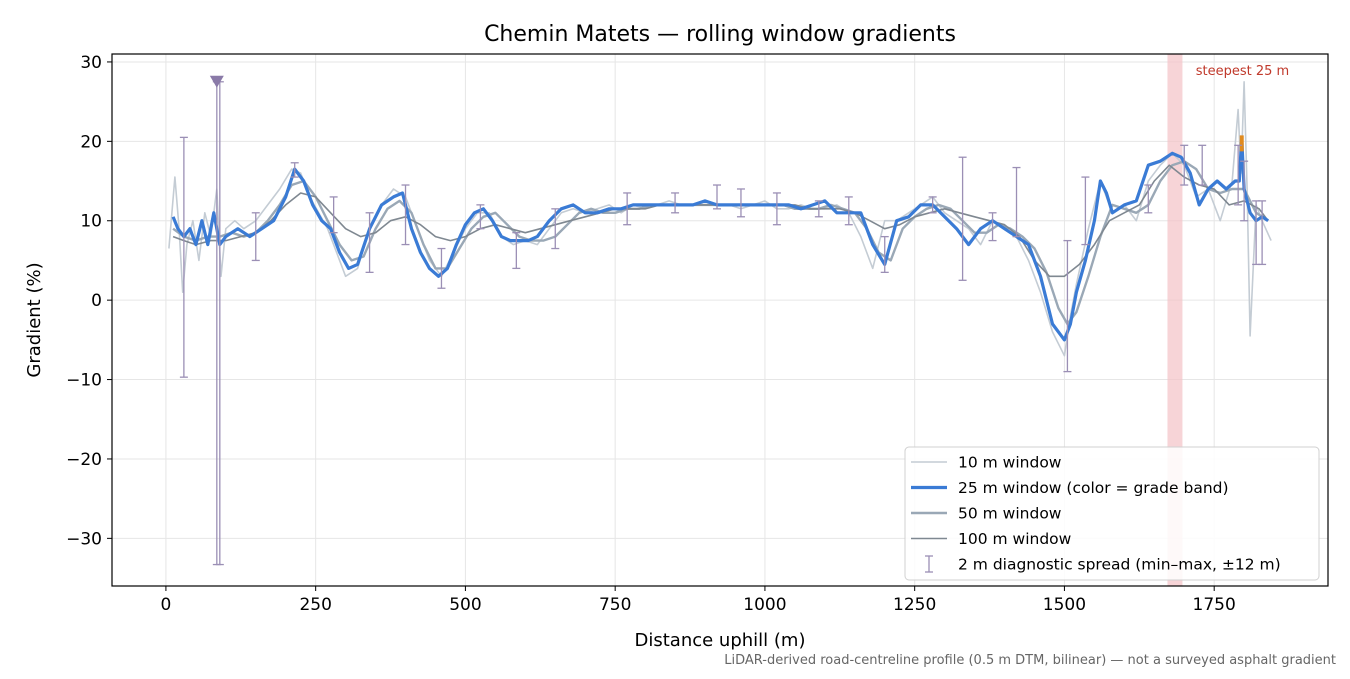 The height and width of the screenshot is (679, 1350). Describe the element at coordinates (914, 605) in the screenshot. I see `x-tick-label: 1250` at that location.